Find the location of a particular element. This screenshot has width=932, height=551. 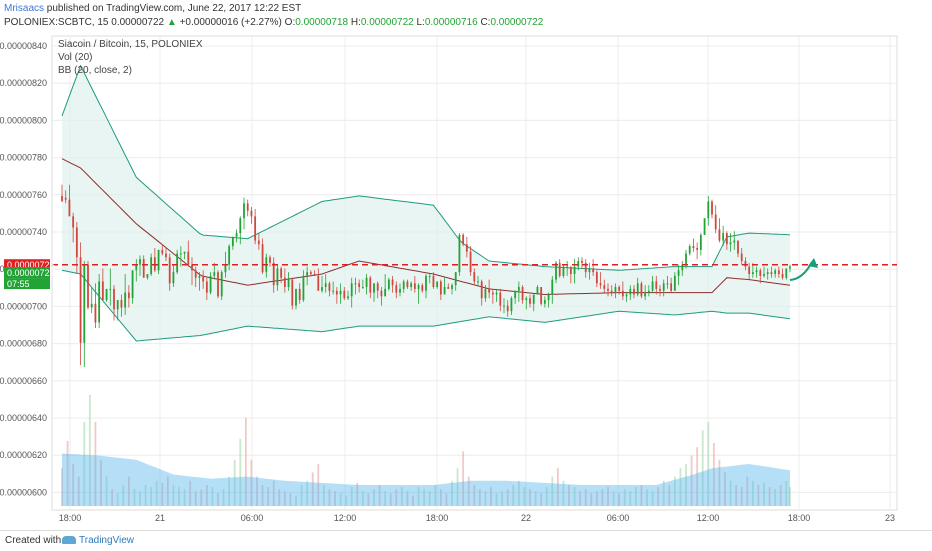

low-label: L: is located at coordinates (420, 22).